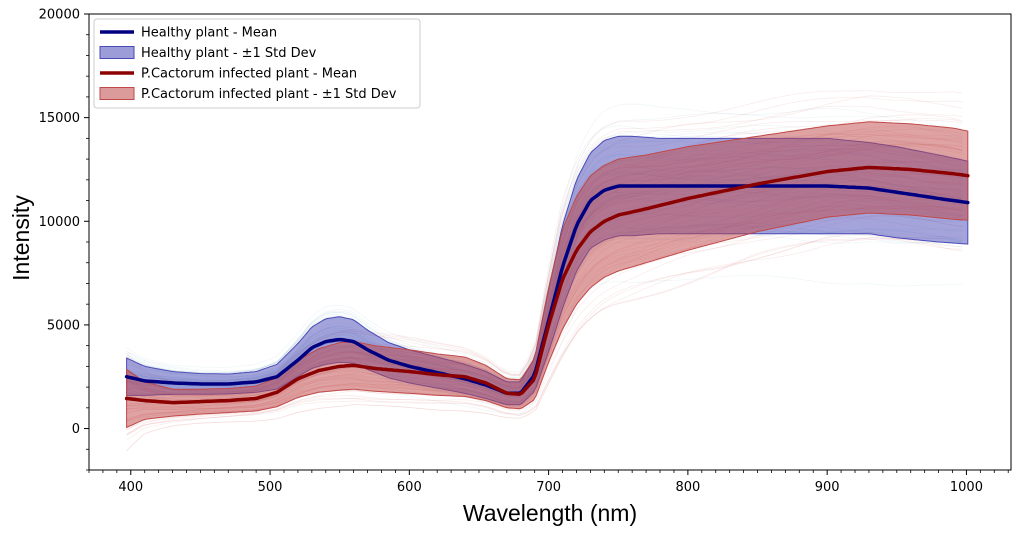  I want to click on x-tick-label: 800, so click(687, 487).